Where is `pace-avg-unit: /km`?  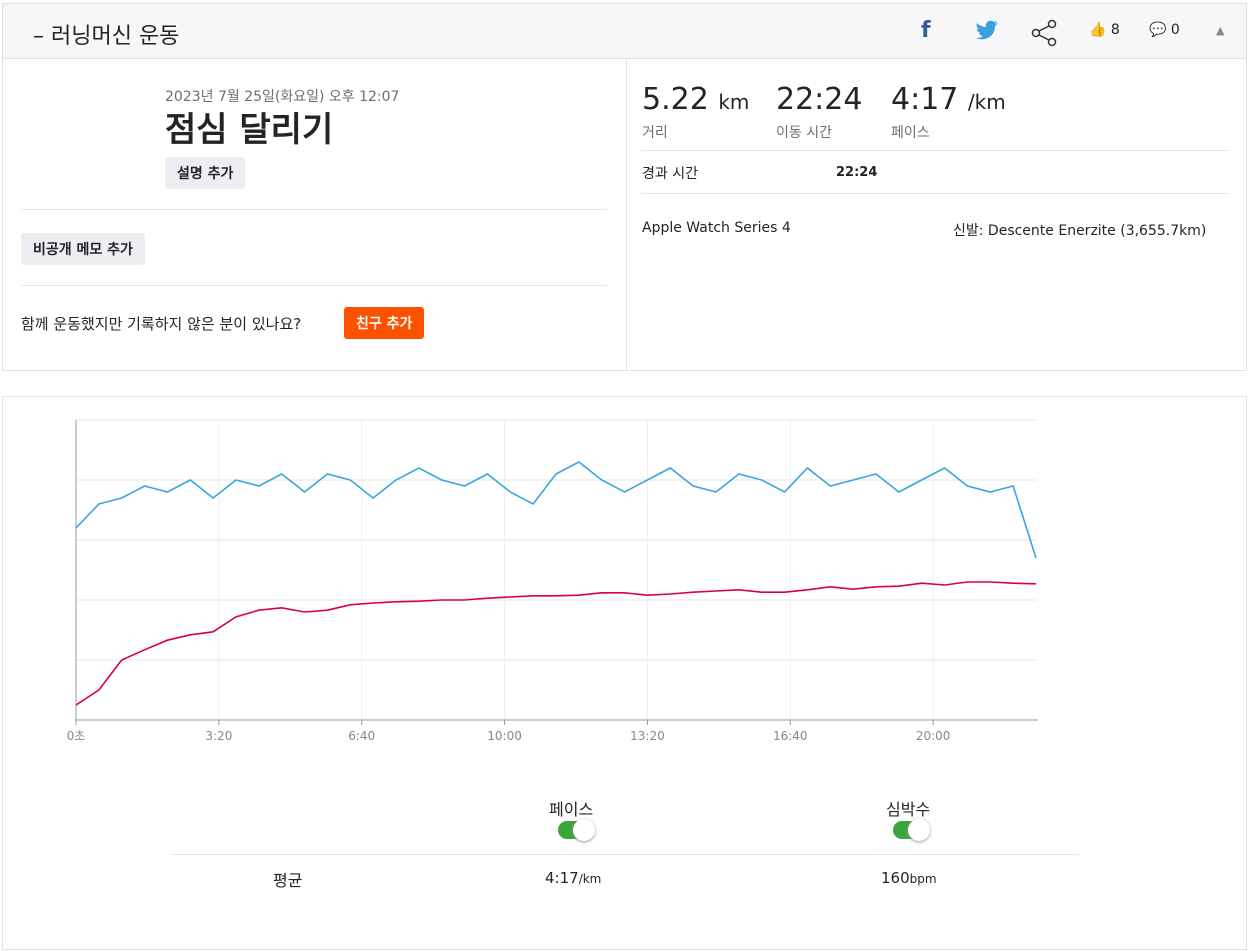 pace-avg-unit: /km is located at coordinates (590, 879).